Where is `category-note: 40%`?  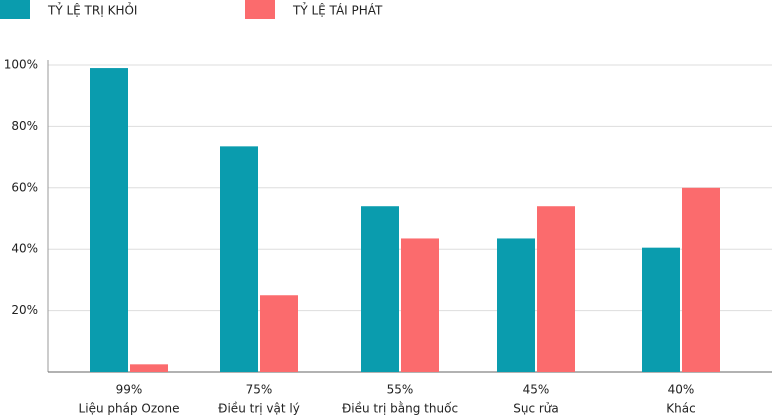
category-note: 40% is located at coordinates (681, 390).